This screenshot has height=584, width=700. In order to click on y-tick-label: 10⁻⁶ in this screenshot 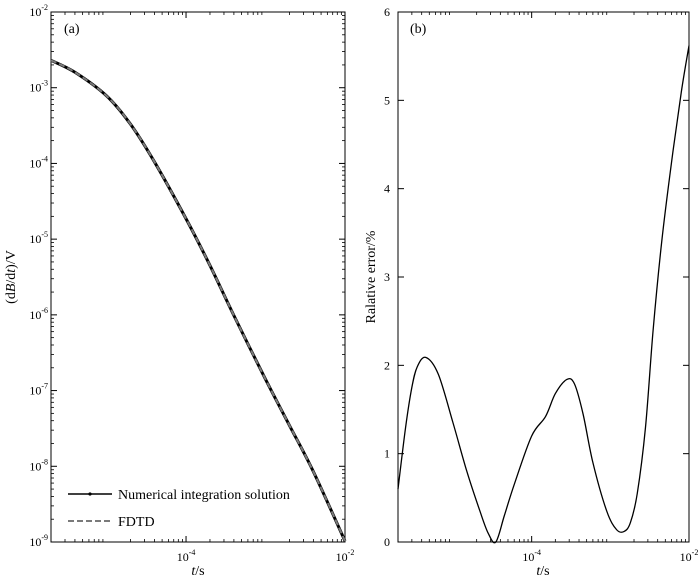, I will do `click(38, 314)`.